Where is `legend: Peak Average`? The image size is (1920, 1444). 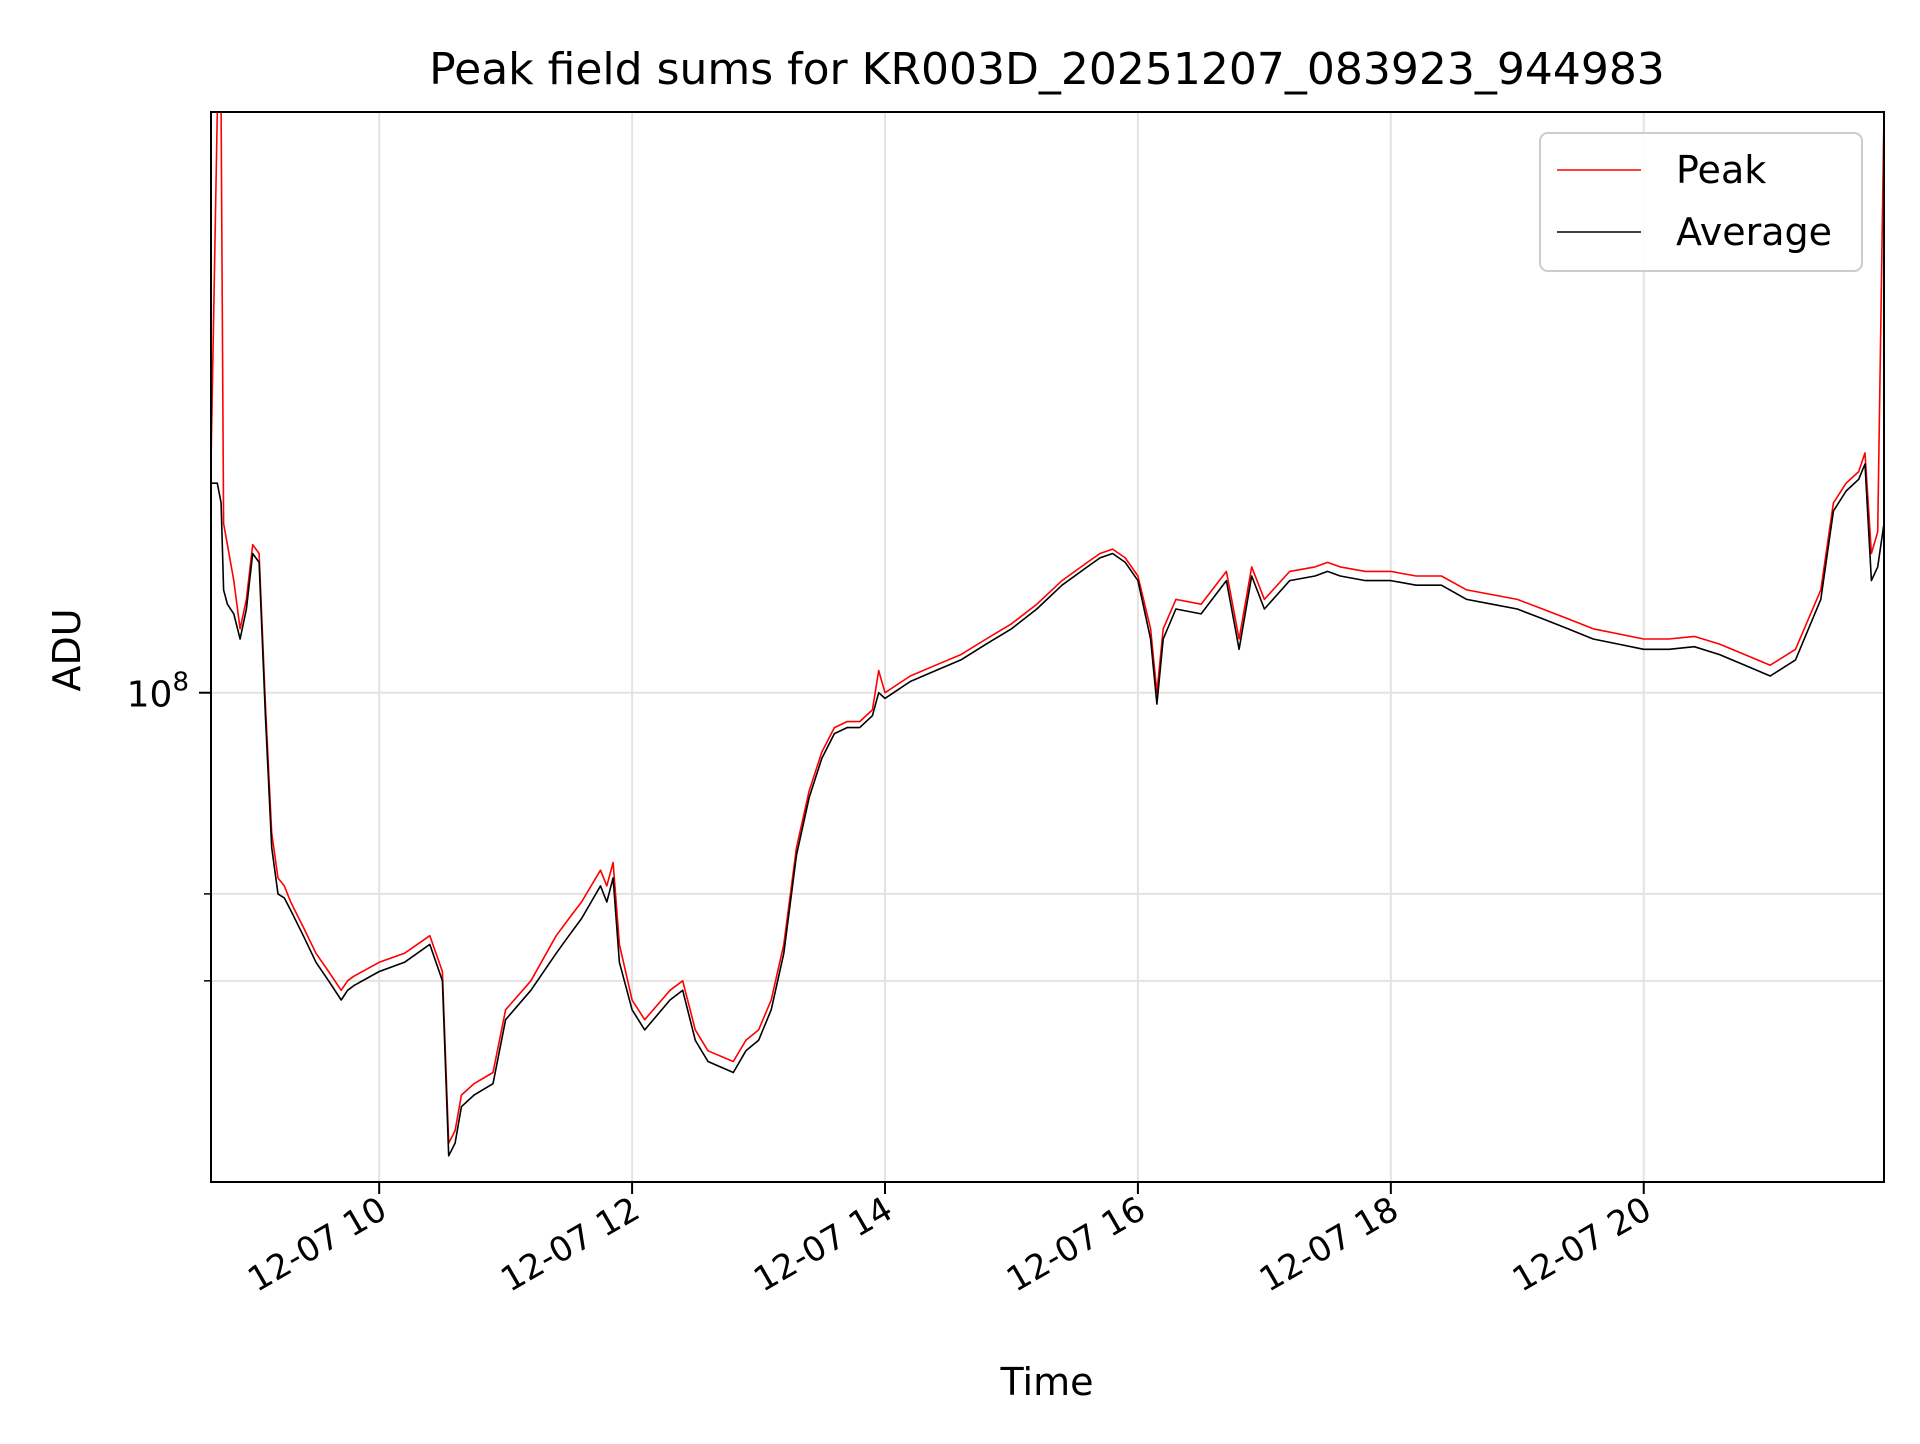
legend: Peak Average is located at coordinates (1701, 202).